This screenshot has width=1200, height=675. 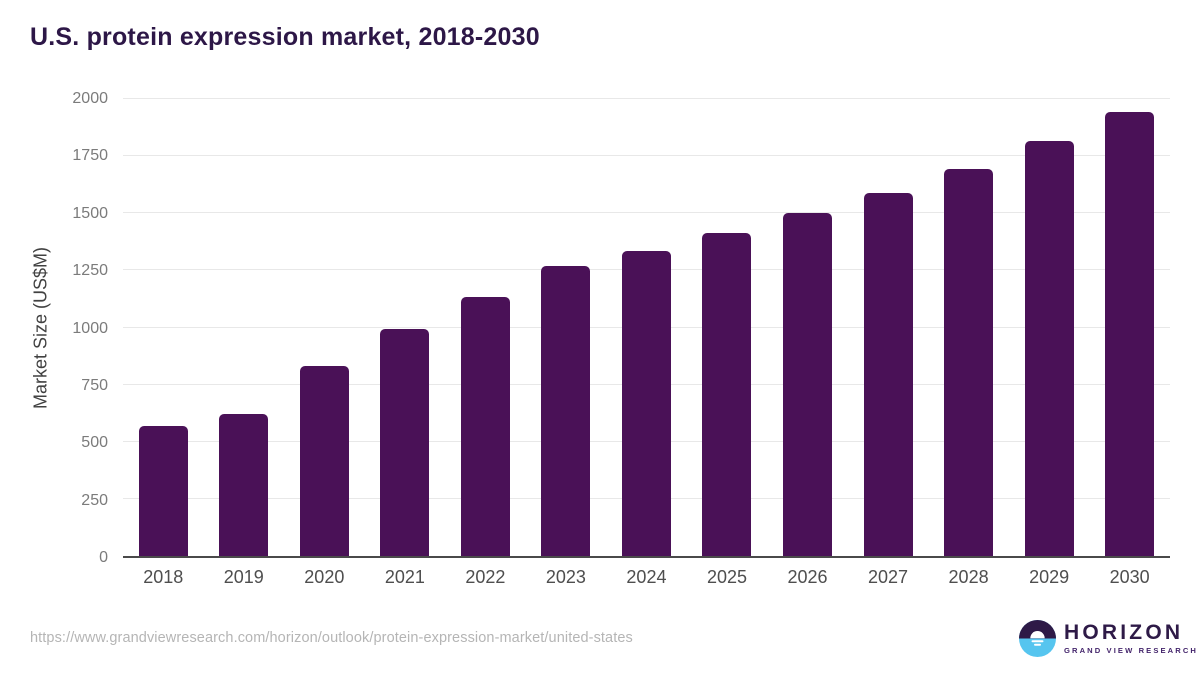 I want to click on y-tick-label-0: 0, so click(x=103, y=557).